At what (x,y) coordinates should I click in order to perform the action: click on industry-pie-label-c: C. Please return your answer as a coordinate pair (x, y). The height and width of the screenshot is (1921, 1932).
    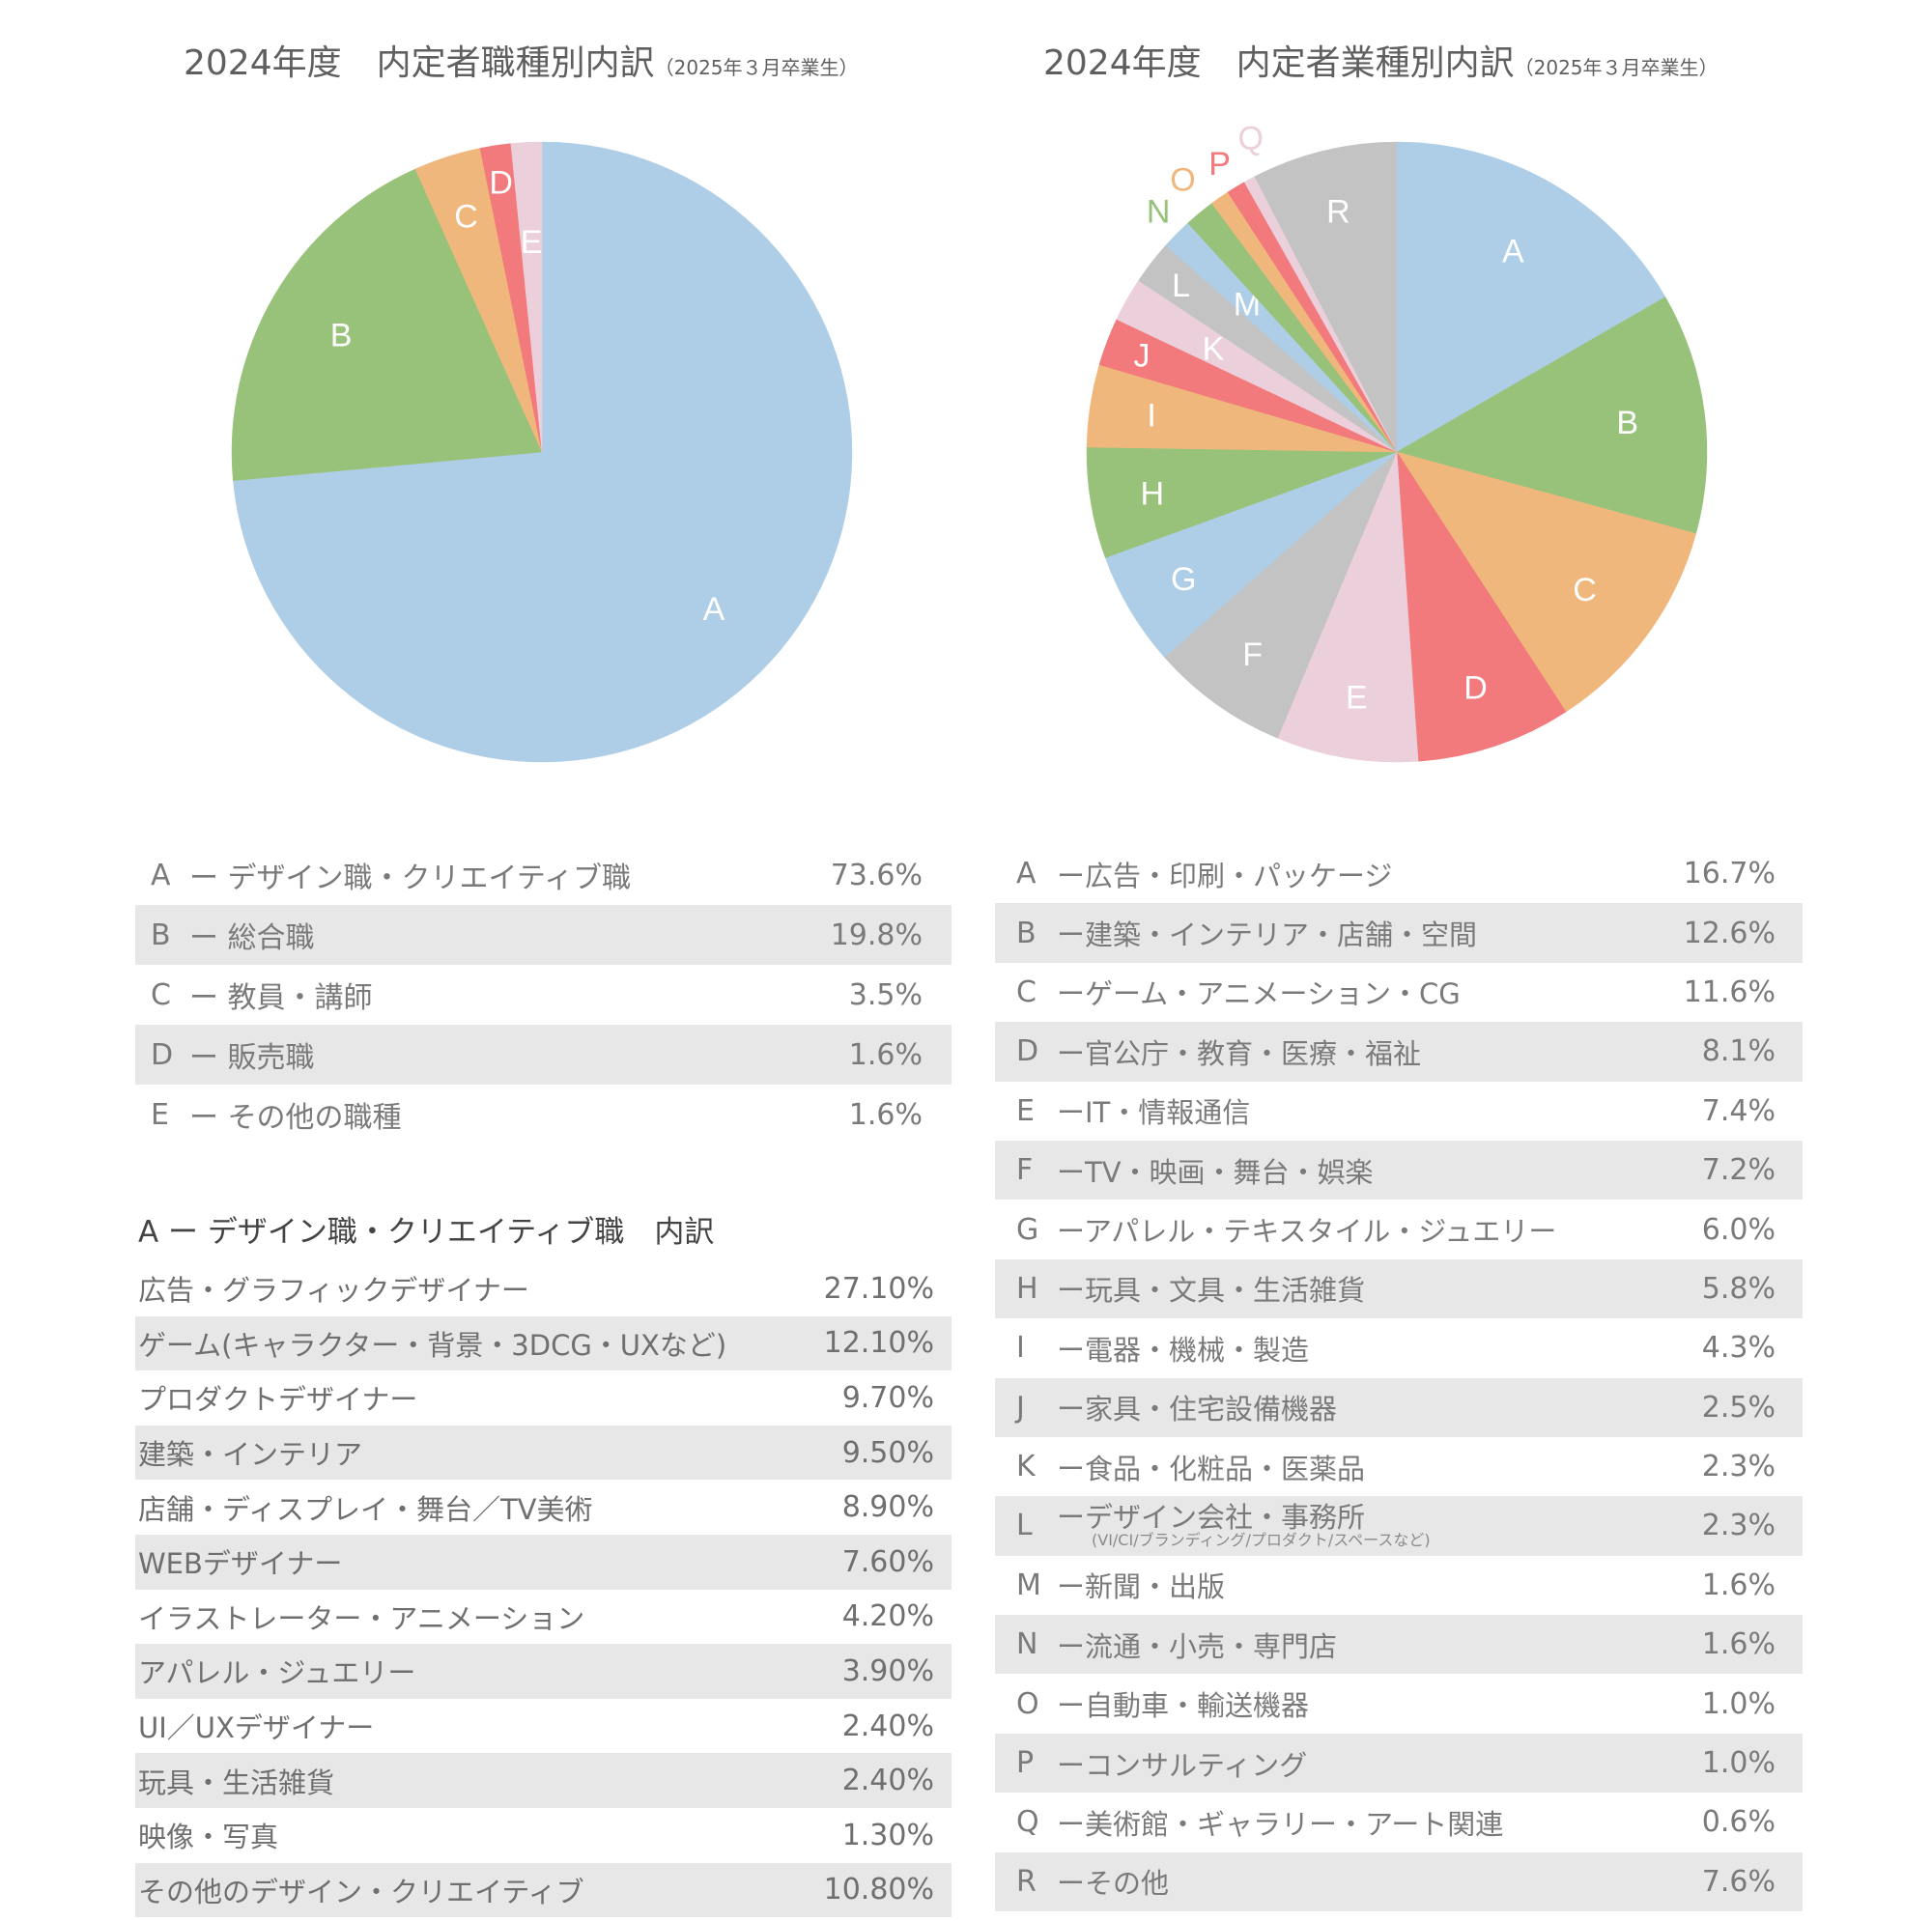
    Looking at the image, I should click on (1585, 590).